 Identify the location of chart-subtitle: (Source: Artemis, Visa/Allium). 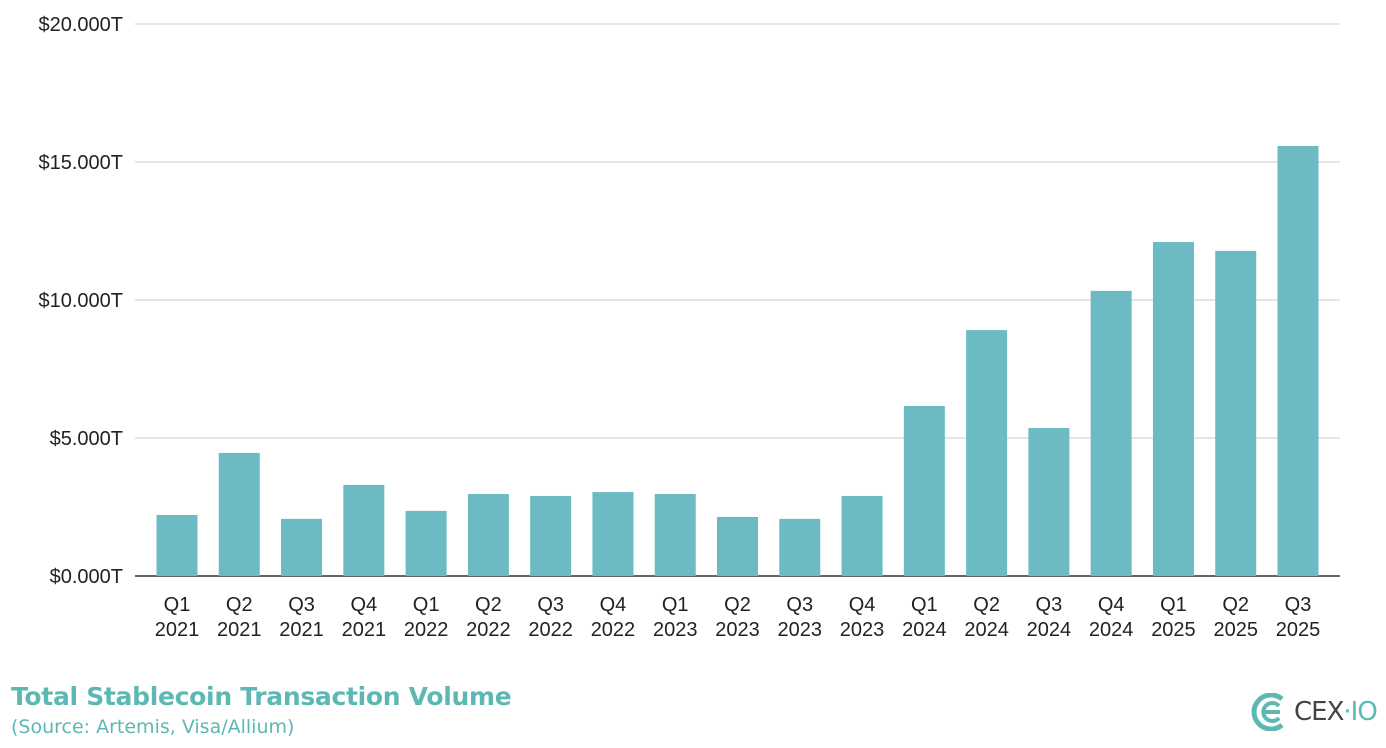
(153, 727).